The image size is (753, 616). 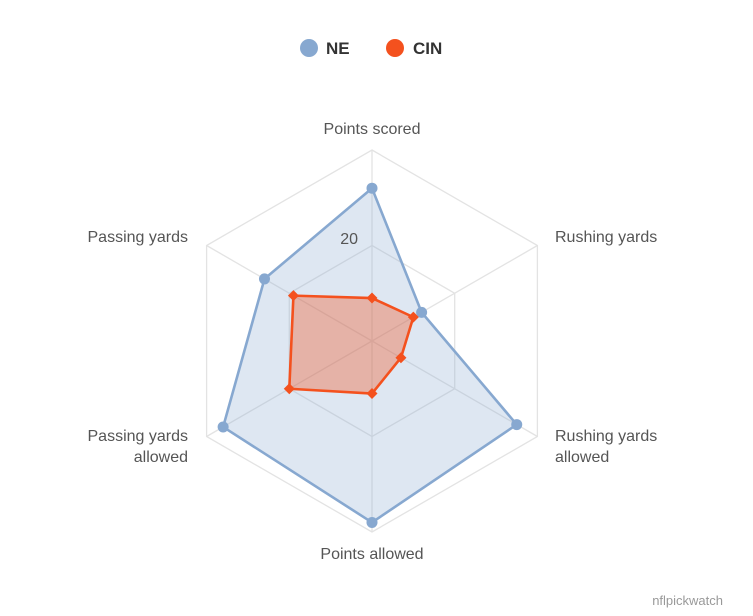 I want to click on legend-marker-cin, so click(x=395, y=48).